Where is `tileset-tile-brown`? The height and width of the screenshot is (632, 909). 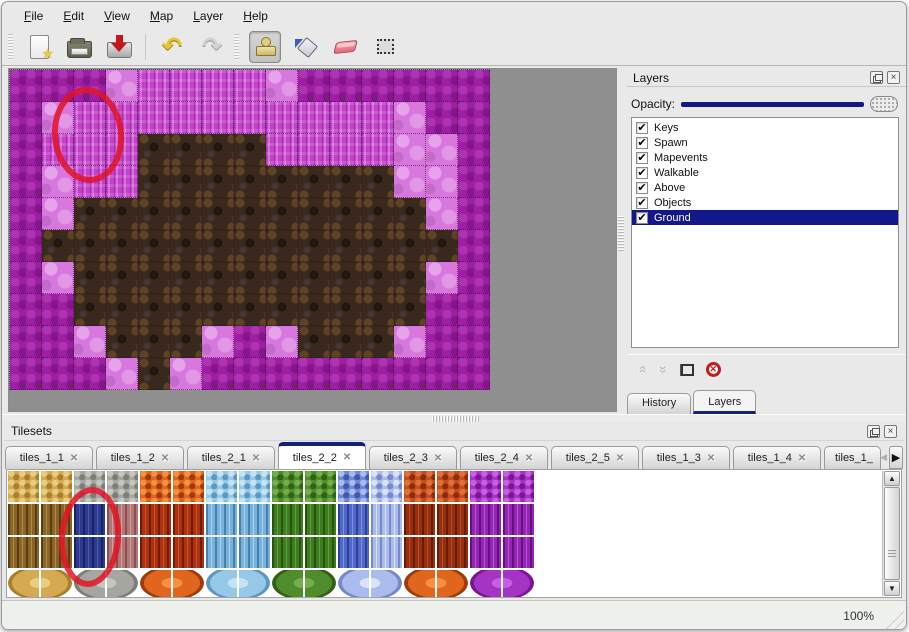 tileset-tile-brown is located at coordinates (23, 552).